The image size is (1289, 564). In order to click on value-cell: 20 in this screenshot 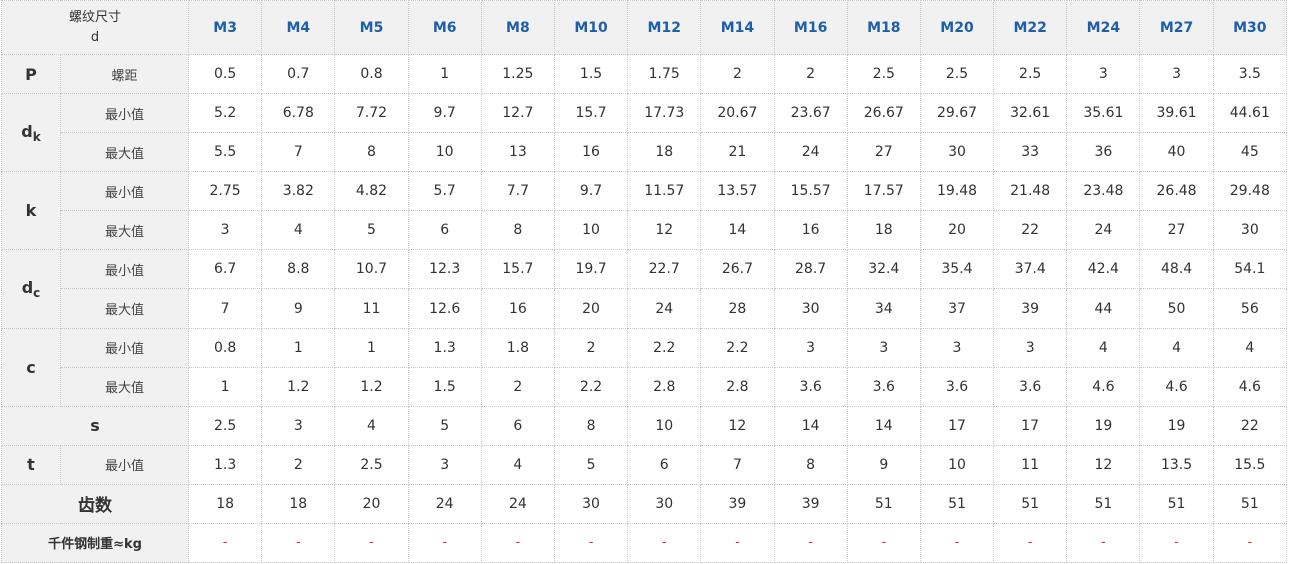, I will do `click(957, 230)`.